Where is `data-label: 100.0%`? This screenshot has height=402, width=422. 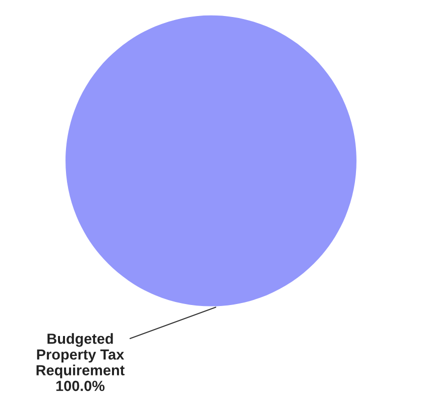
data-label: 100.0% is located at coordinates (80, 386).